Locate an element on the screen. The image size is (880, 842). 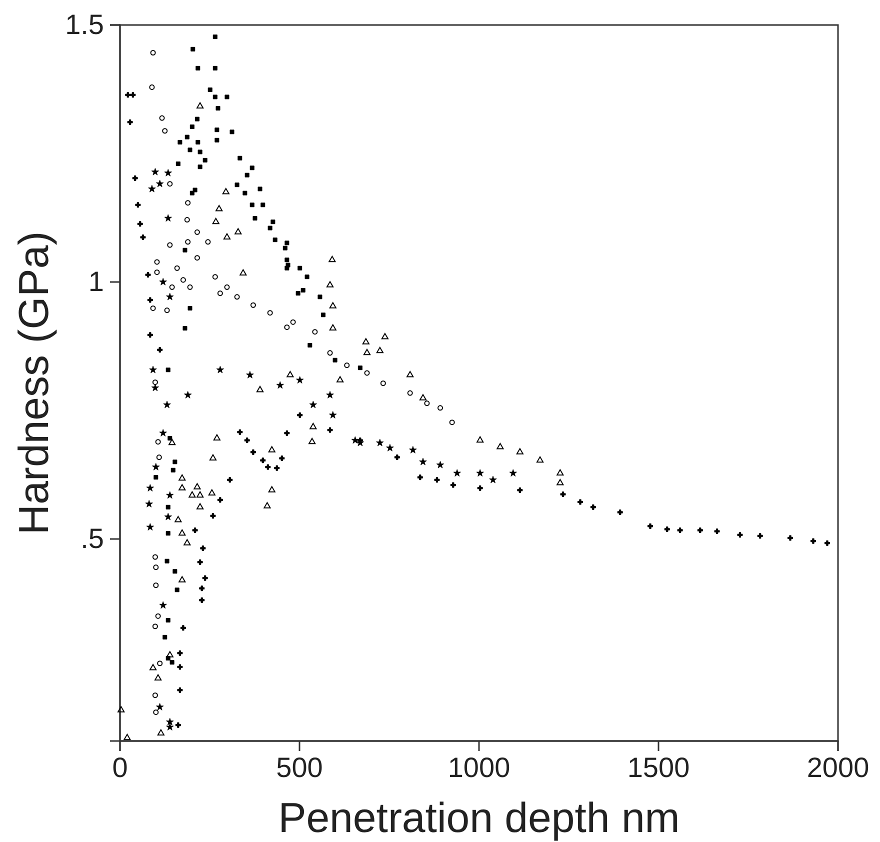
x-axis-title: Penetration depth nm is located at coordinates (479, 817).